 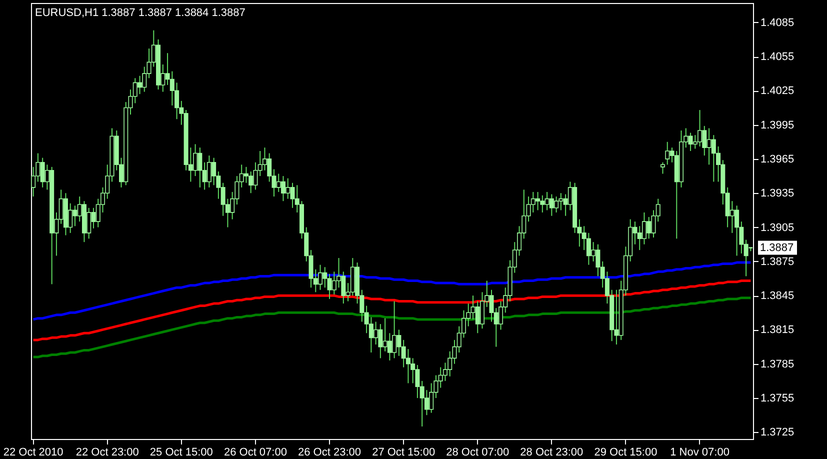 What do you see at coordinates (777, 432) in the screenshot?
I see `y-tick-label: 1.3725` at bounding box center [777, 432].